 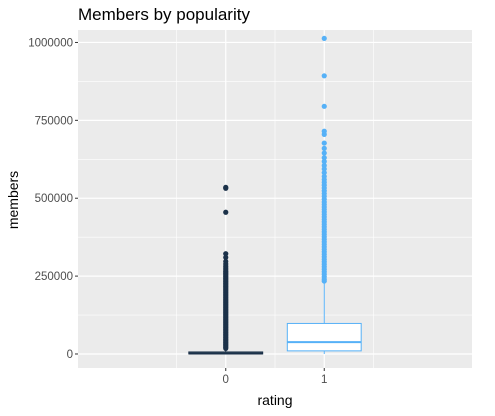 I want to click on x-axis-title: rating, so click(x=274, y=400).